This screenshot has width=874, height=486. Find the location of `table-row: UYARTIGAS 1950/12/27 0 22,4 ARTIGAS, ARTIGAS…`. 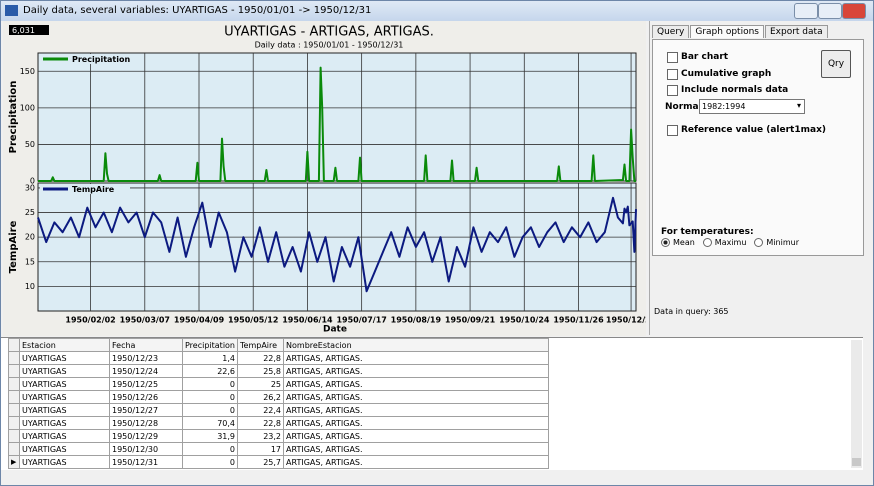

table-row: UYARTIGAS 1950/12/27 0 22,4 ARTIGAS, ARTIGAS… is located at coordinates (279, 410).